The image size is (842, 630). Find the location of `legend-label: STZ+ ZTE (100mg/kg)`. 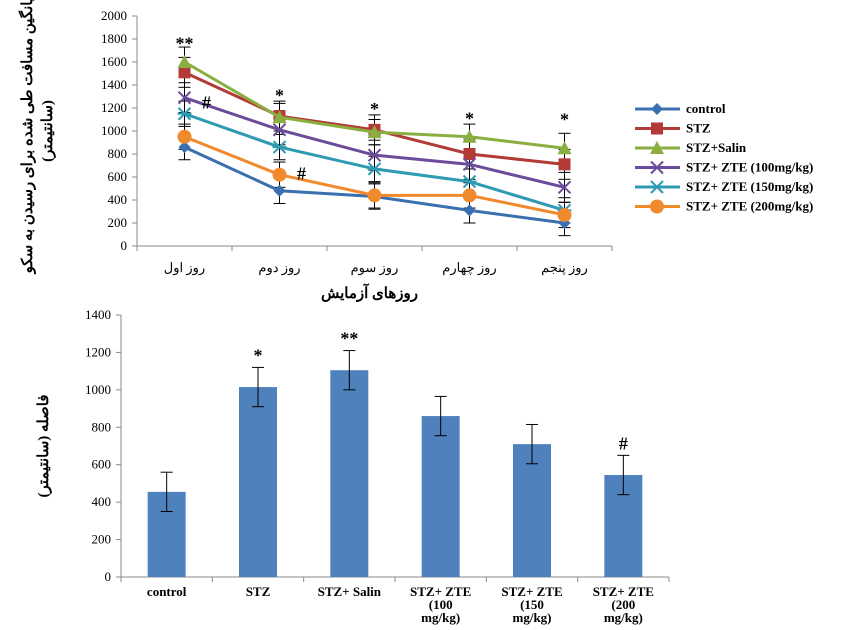

legend-label: STZ+ ZTE (100mg/kg) is located at coordinates (749, 167).